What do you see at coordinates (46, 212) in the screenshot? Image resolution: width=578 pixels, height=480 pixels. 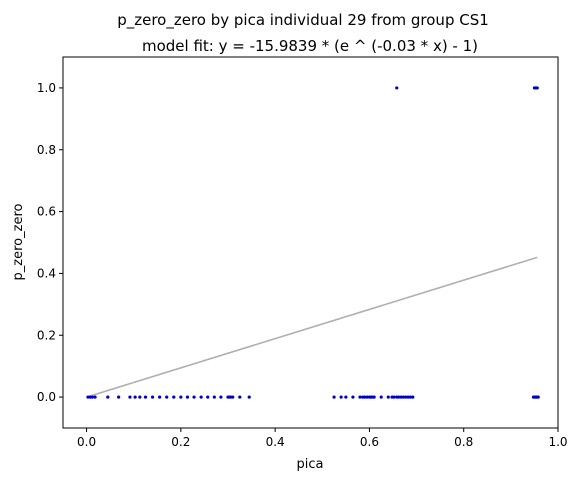 I see `y-tick-label: 0.6` at bounding box center [46, 212].